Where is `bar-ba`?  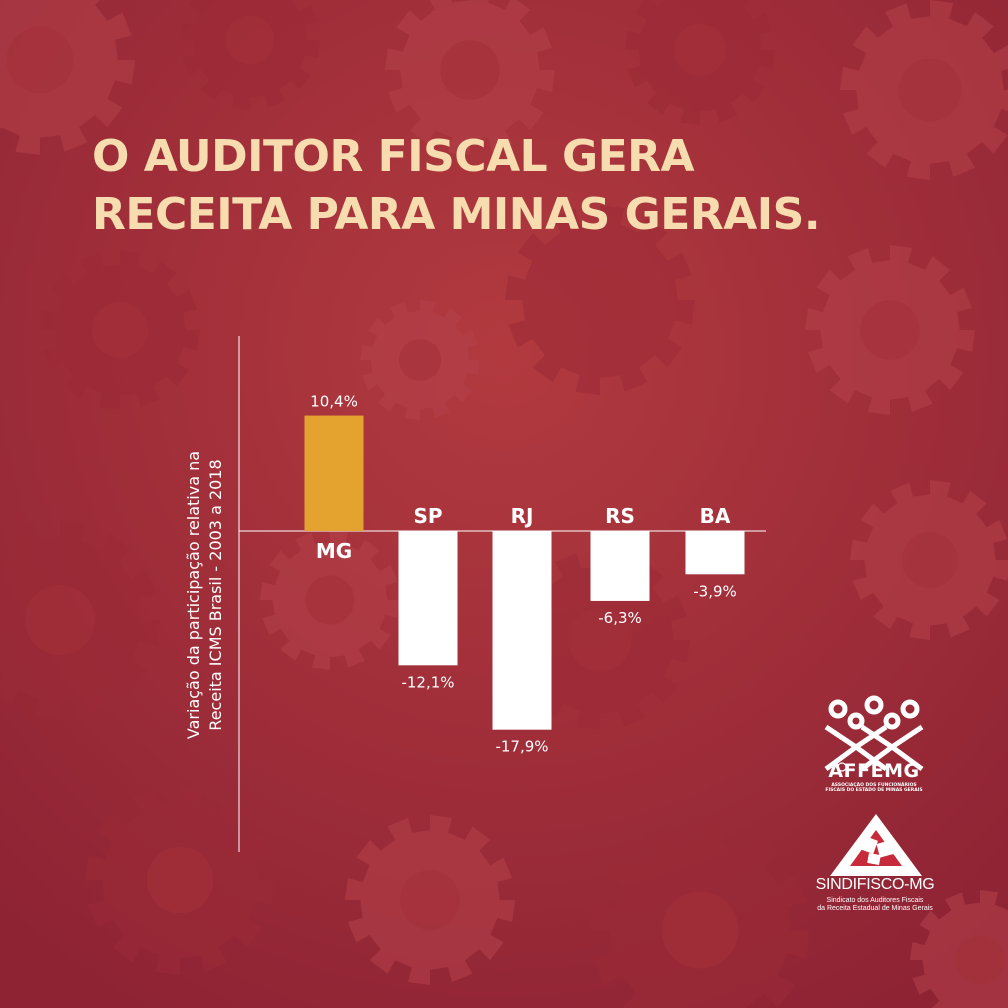
bar-ba is located at coordinates (715, 553).